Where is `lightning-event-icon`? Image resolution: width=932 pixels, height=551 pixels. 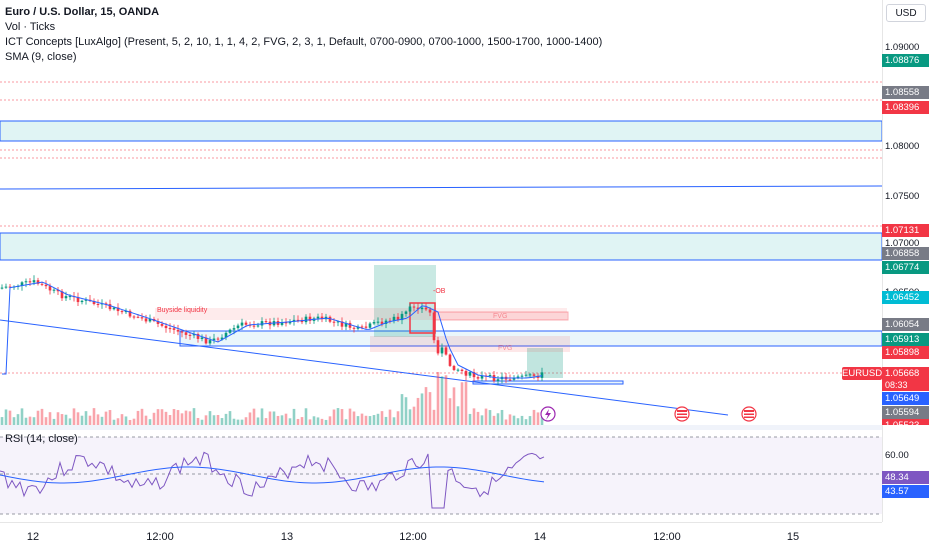
lightning-event-icon is located at coordinates (548, 414).